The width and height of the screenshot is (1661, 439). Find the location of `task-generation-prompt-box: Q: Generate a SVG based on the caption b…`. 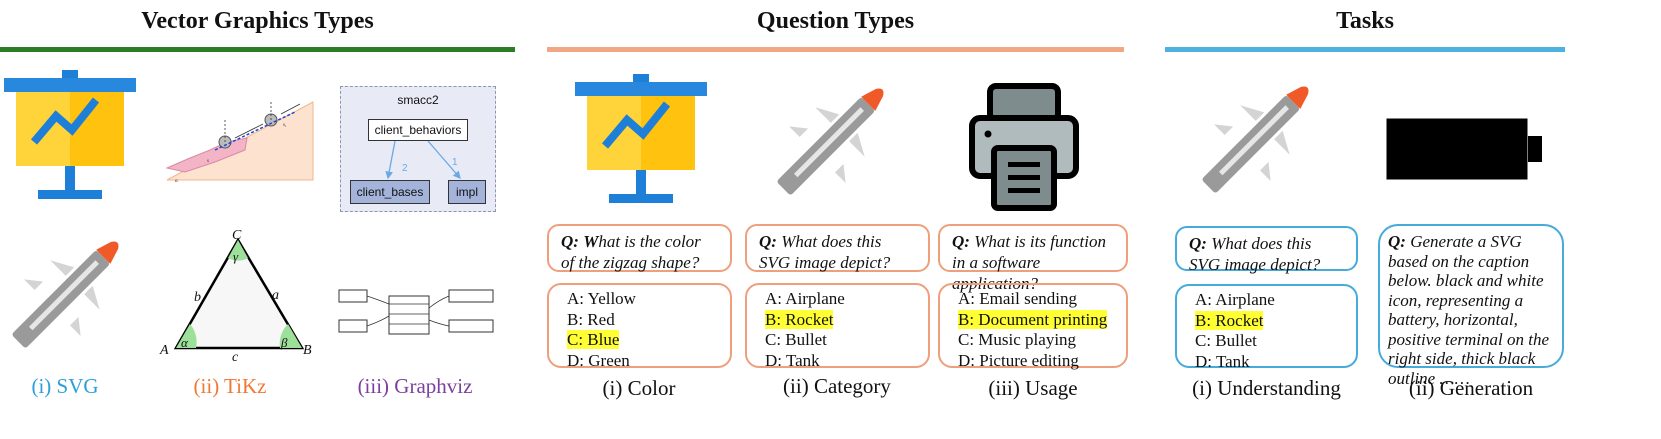

task-generation-prompt-box: Q: Generate a SVG based on the caption b… is located at coordinates (1471, 306).